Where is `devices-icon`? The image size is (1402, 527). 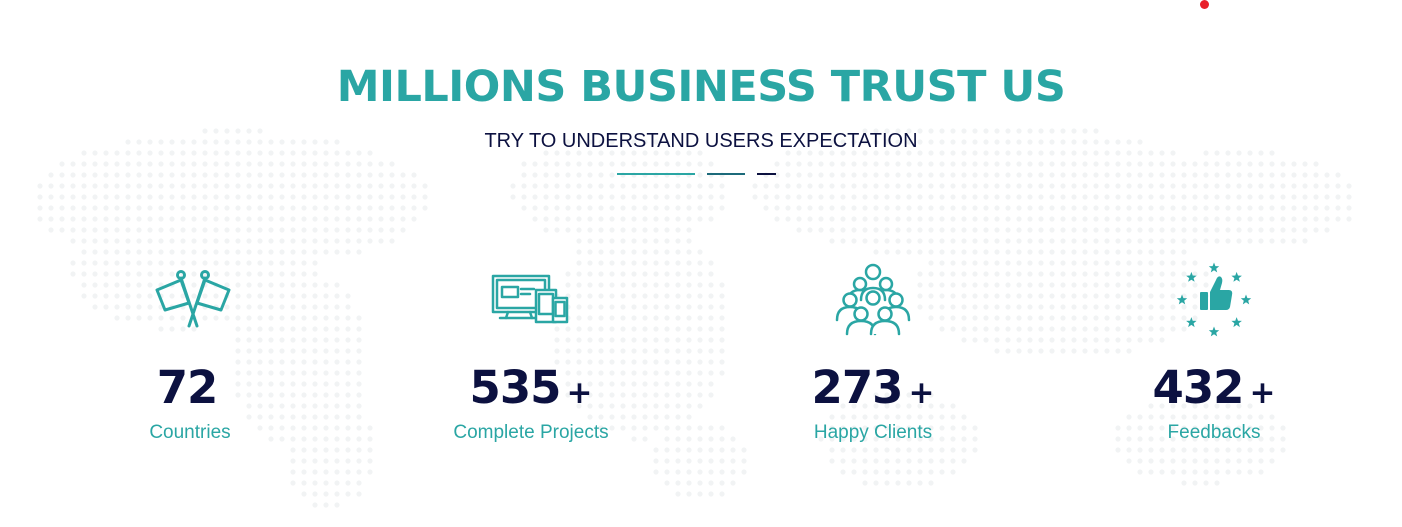 devices-icon is located at coordinates (530, 299).